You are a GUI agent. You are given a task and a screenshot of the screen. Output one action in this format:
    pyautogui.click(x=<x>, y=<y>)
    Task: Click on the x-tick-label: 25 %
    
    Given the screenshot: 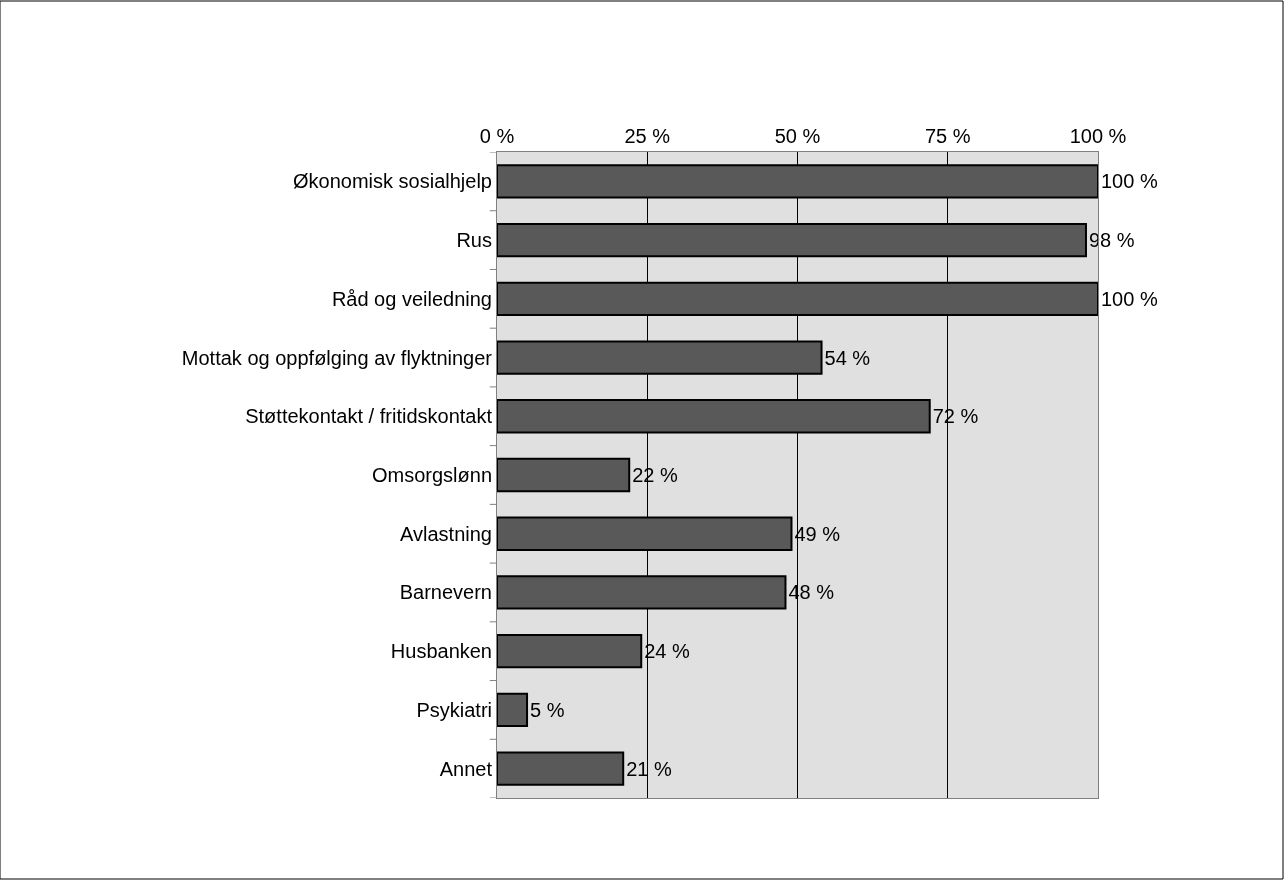 What is the action you would take?
    pyautogui.click(x=647, y=136)
    